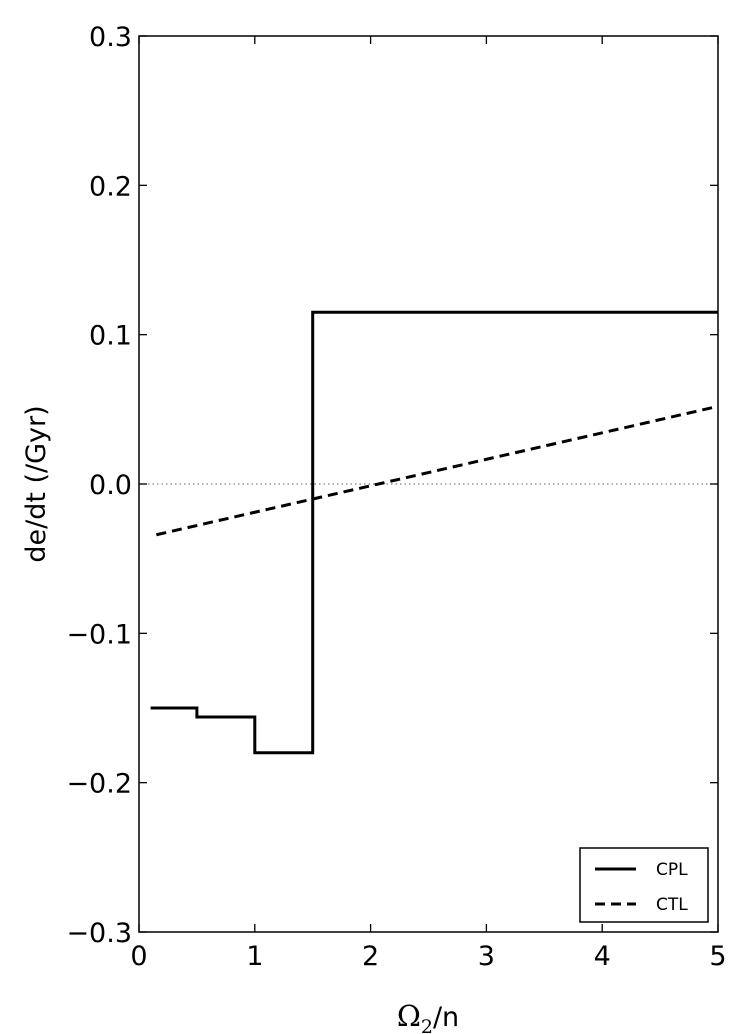  Describe the element at coordinates (36, 483) in the screenshot. I see `y-axis-label: de/dt (/Gyr)` at that location.